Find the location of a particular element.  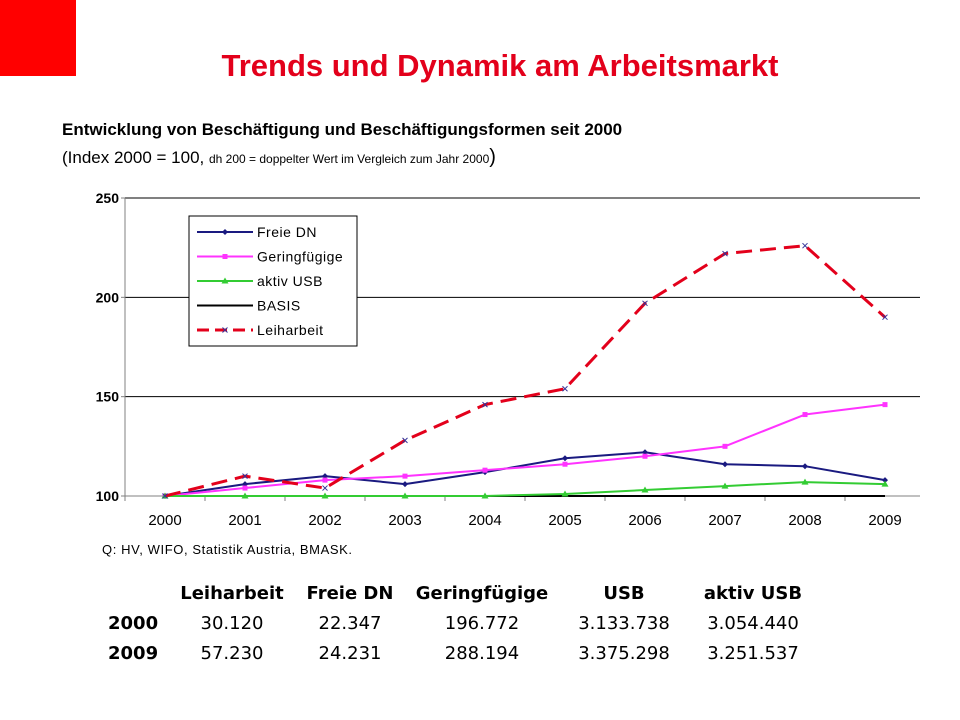

table-header-cell: Freie DN is located at coordinates (350, 593).